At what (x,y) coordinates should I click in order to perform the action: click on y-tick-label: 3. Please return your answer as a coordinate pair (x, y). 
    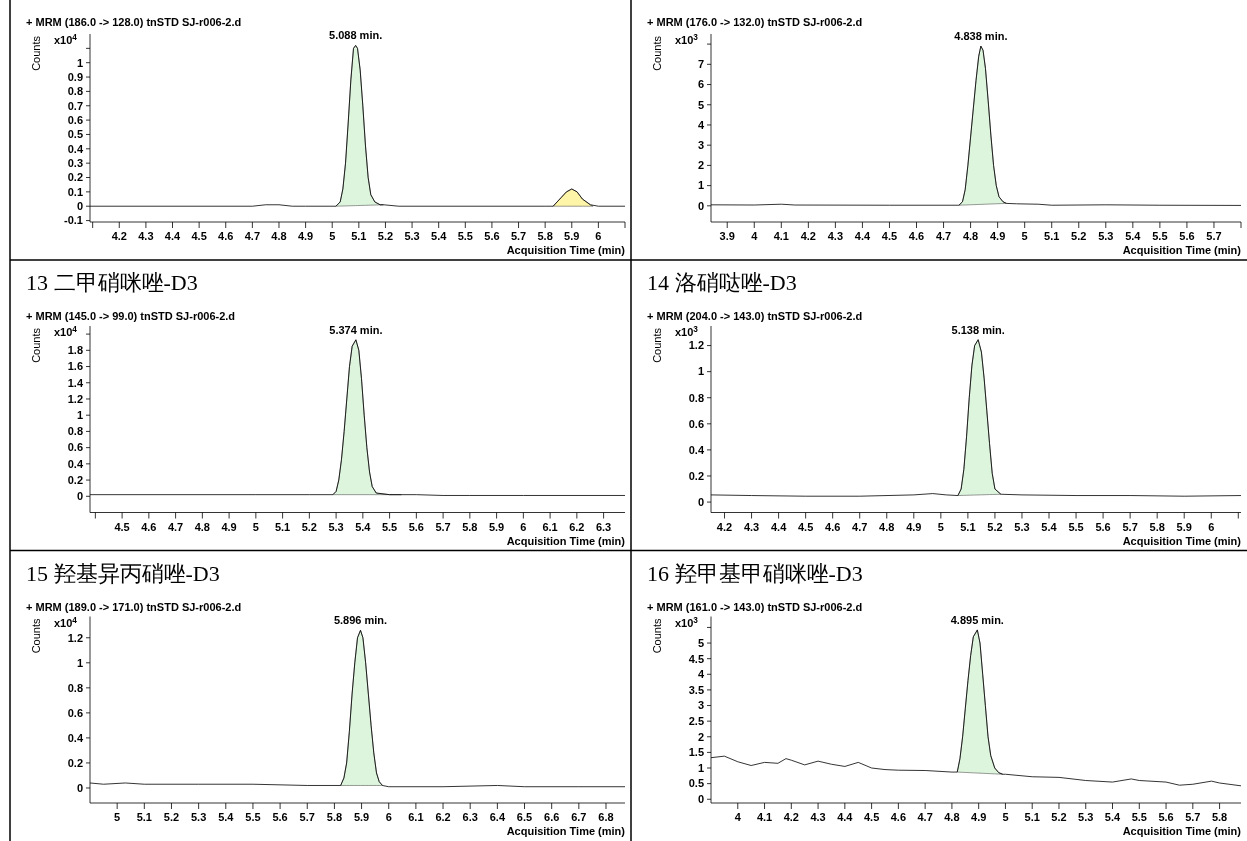
    Looking at the image, I should click on (700, 705).